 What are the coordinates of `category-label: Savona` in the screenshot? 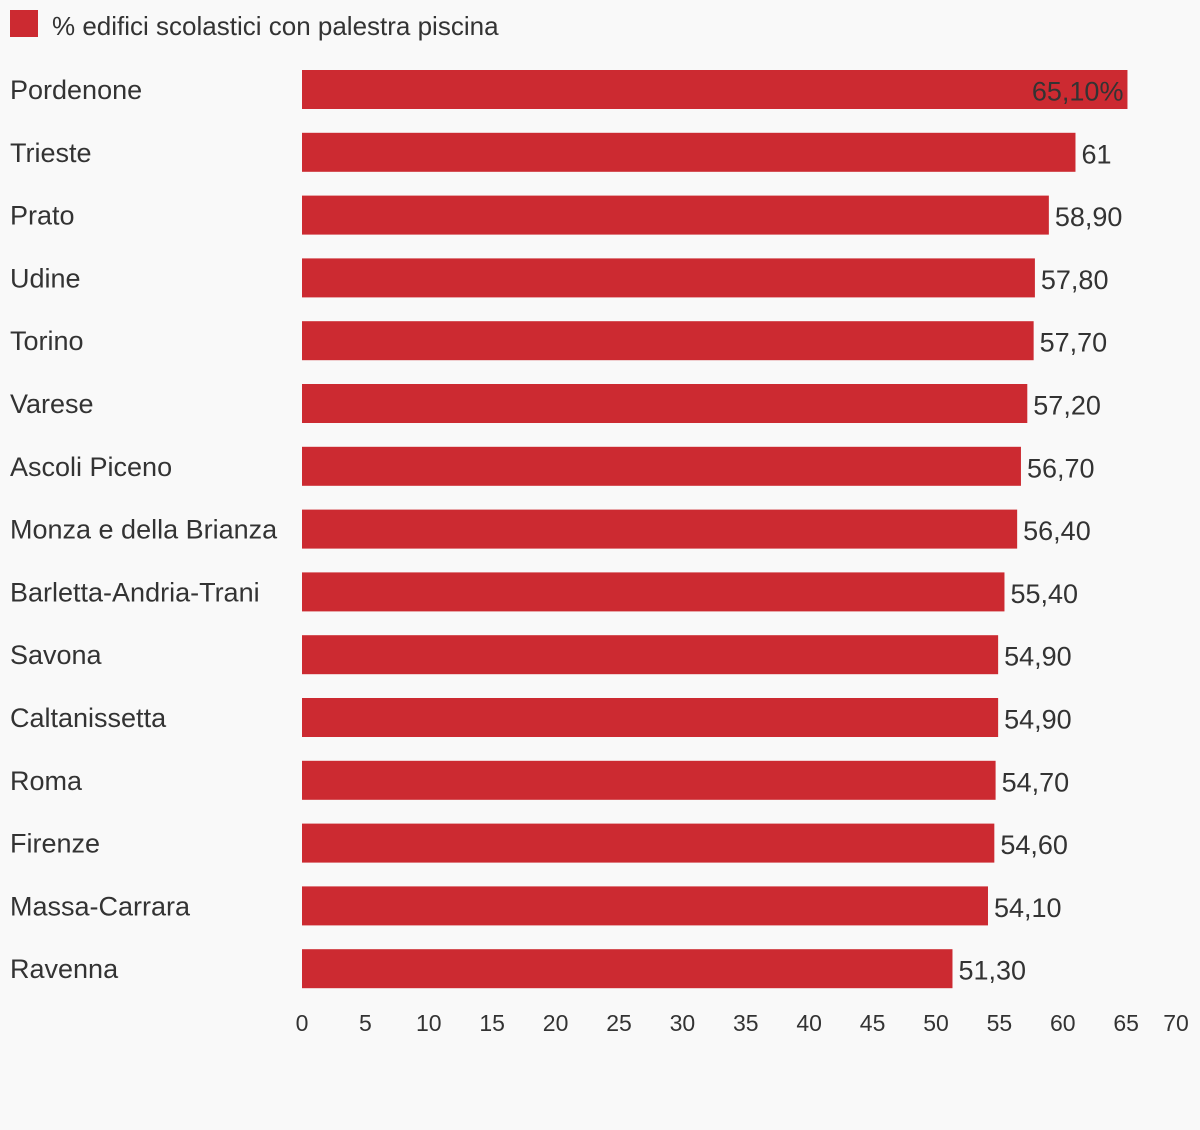 It's located at (56, 655).